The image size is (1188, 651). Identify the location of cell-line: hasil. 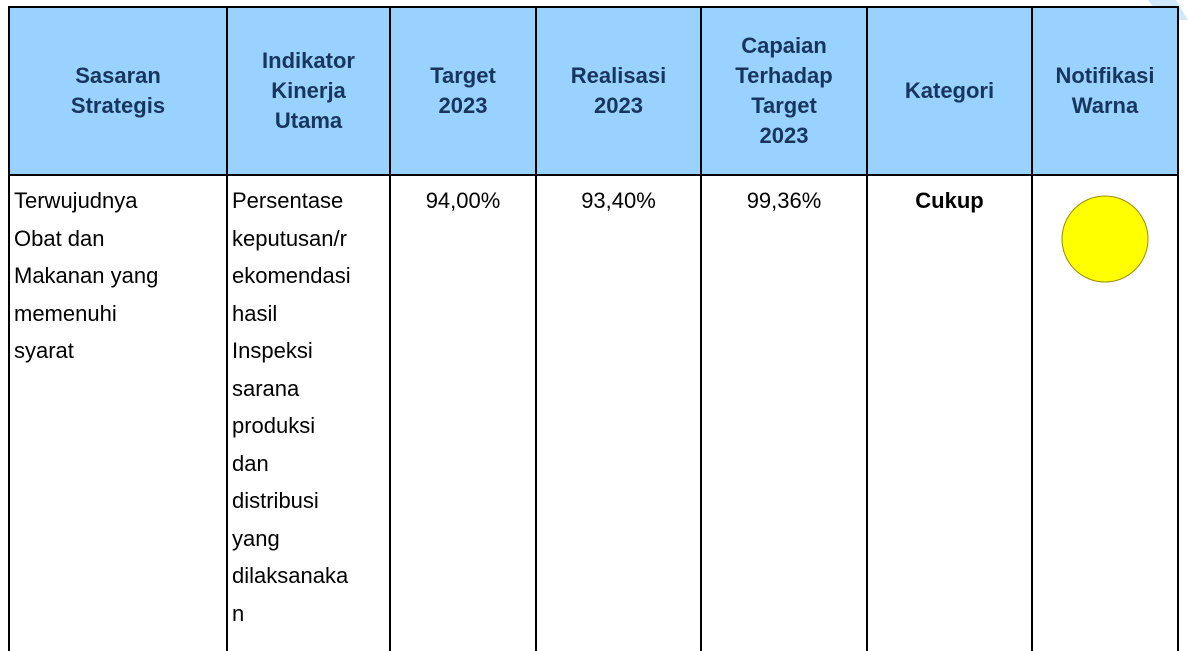
(255, 313).